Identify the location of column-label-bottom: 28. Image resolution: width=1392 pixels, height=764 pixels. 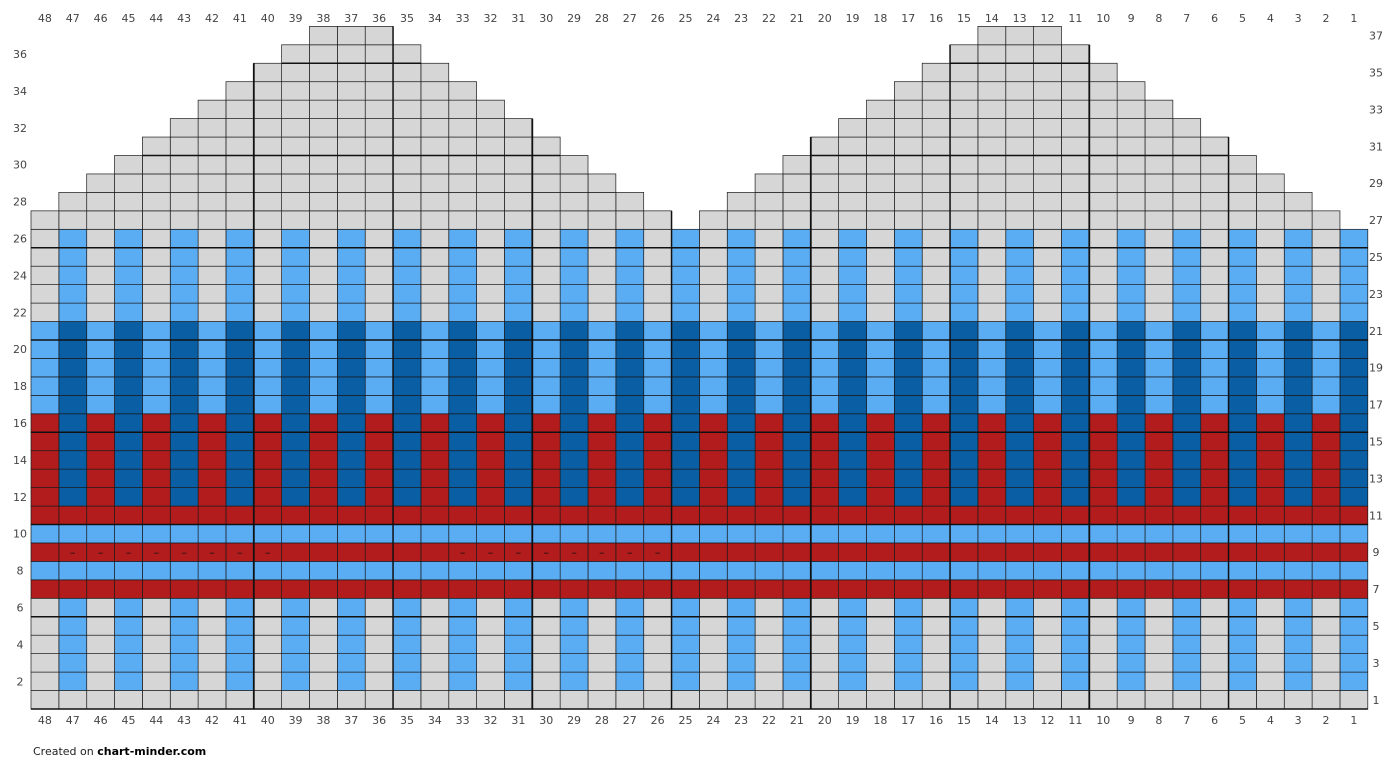
(602, 720).